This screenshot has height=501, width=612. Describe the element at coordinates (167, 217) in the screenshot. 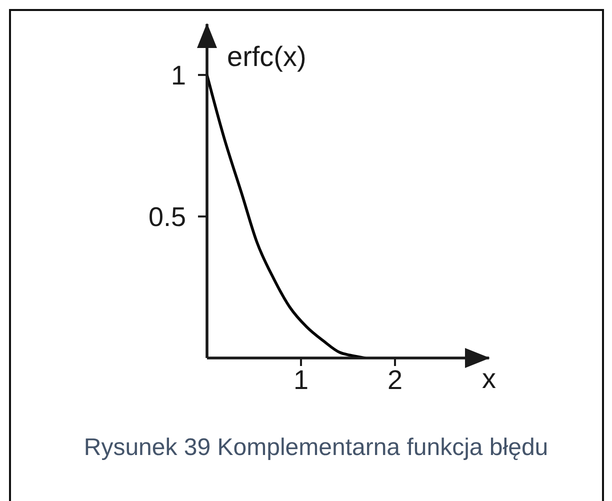

I see `y-tick-label: 0.5` at that location.